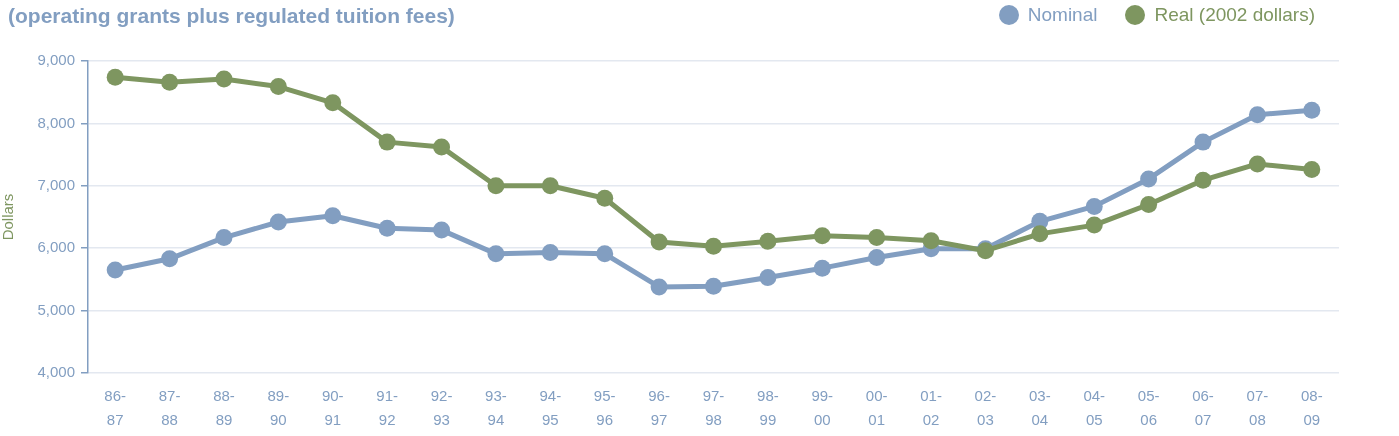  Describe the element at coordinates (56, 60) in the screenshot. I see `y-tick-label: 9,000` at that location.